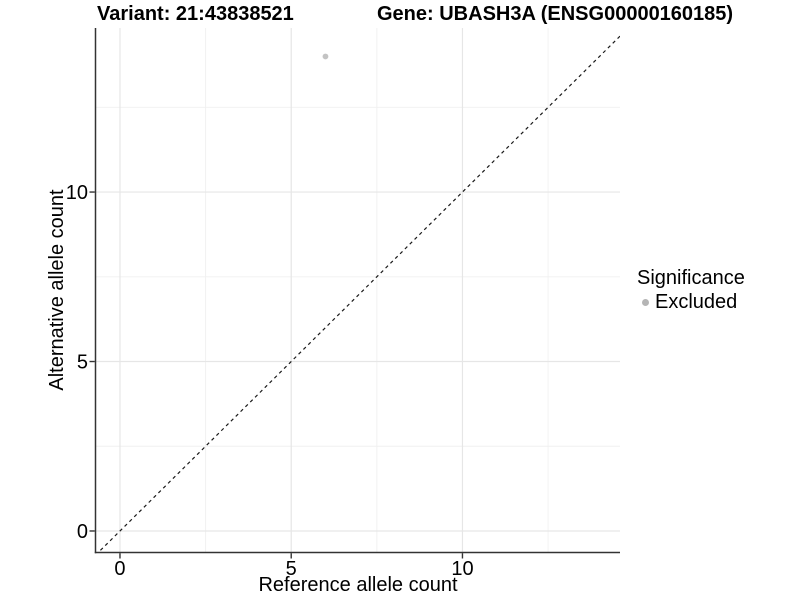 This screenshot has width=800, height=600. I want to click on y-tick-label: 10, so click(77, 193).